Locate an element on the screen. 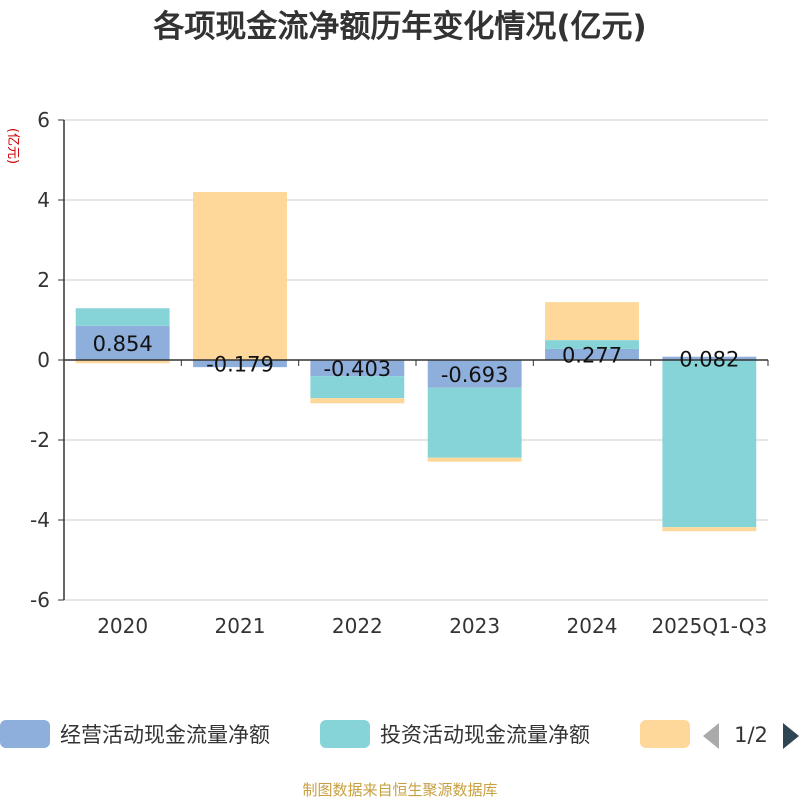 The image size is (800, 800). y-axis-unit-label: (亿元) is located at coordinates (12, 146).